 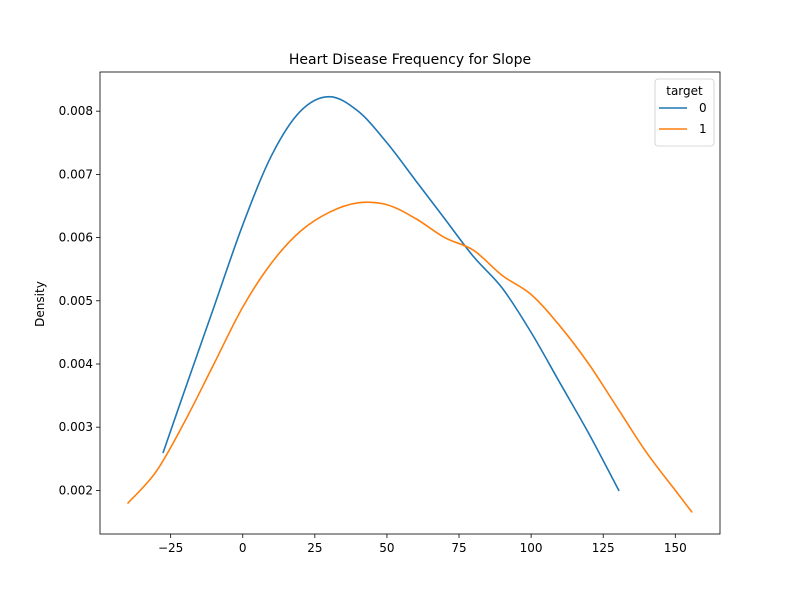 I want to click on x-tick-label: 75, so click(x=458, y=548).